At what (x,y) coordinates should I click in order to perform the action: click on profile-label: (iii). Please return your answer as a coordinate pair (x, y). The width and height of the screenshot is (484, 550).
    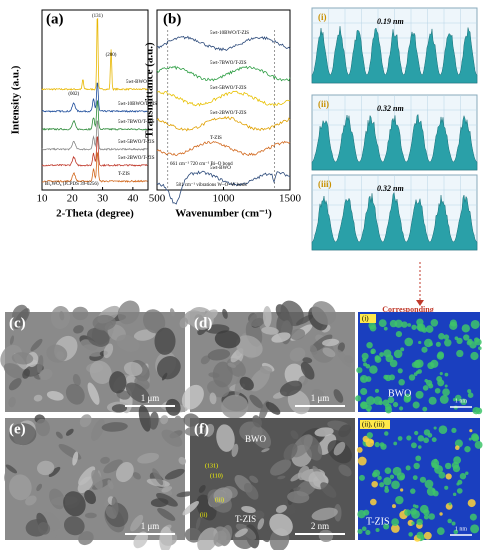
    Looking at the image, I should click on (325, 184).